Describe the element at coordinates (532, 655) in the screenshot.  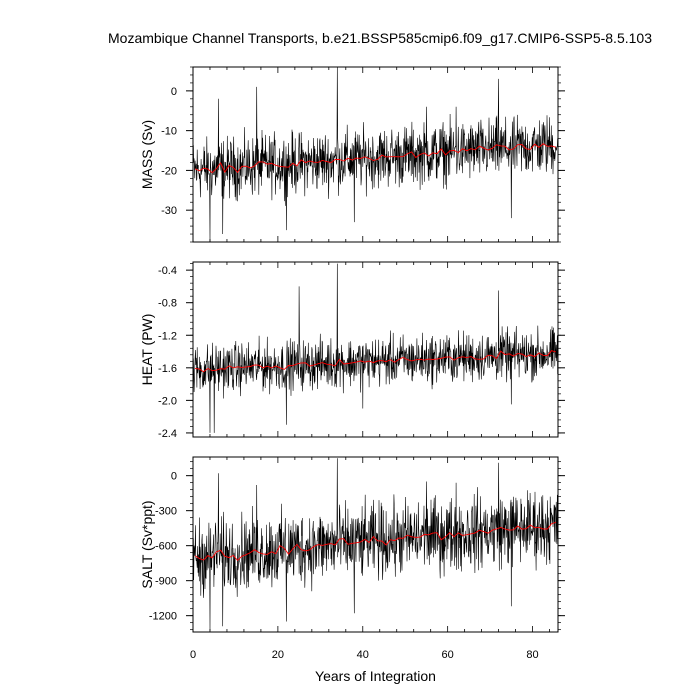
I see `x-tick-label: 80` at that location.